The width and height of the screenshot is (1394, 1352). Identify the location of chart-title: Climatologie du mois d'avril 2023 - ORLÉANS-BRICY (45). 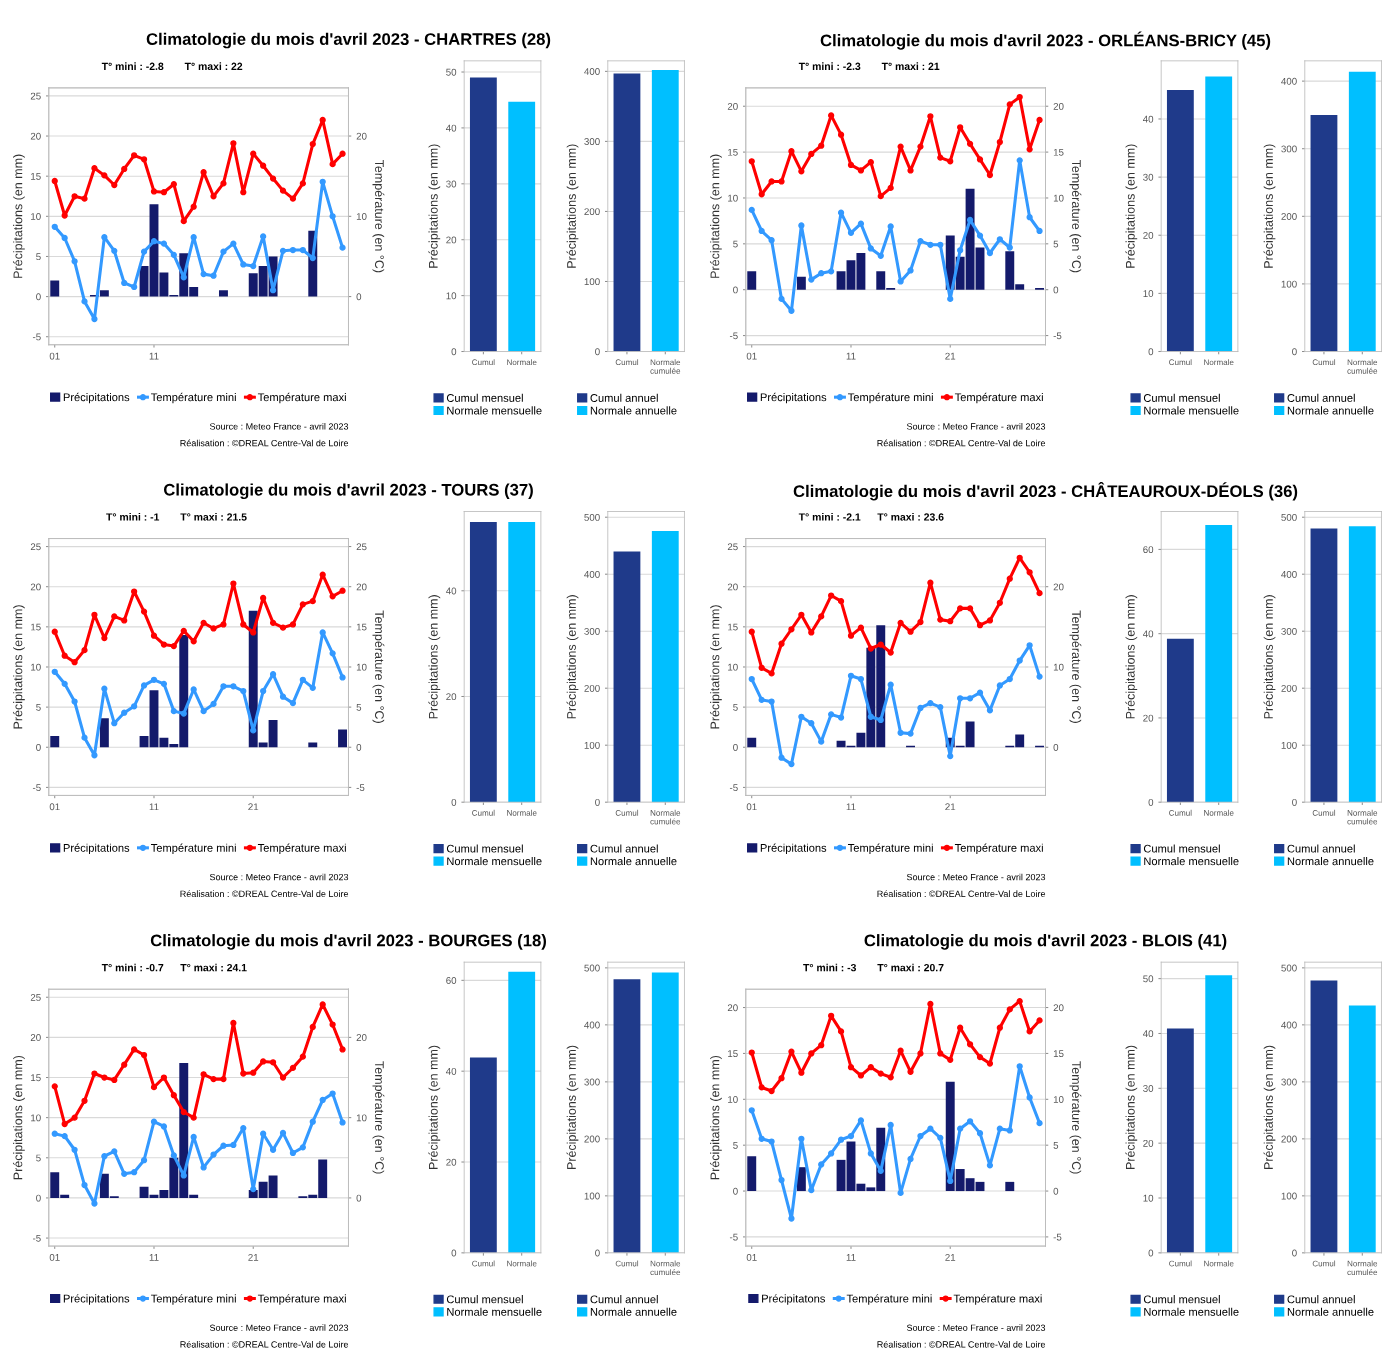
(1045, 40).